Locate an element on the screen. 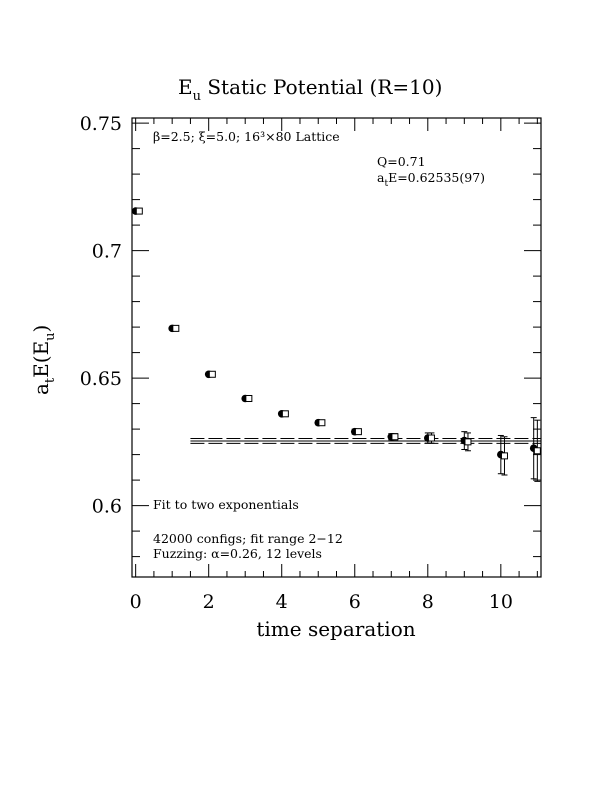  y-tick-label: 0.75 is located at coordinates (101, 124).